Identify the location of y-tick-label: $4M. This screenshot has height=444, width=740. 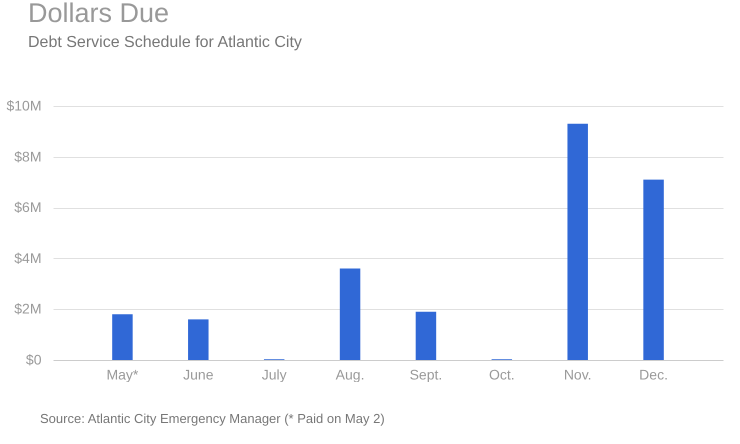
(28, 258).